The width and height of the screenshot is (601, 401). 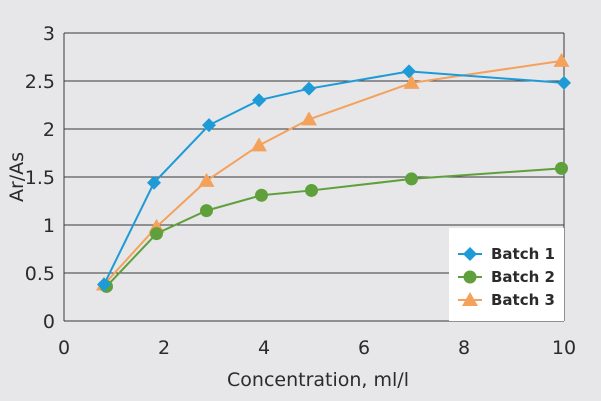 What do you see at coordinates (523, 254) in the screenshot?
I see `legend-label: Batch 1` at bounding box center [523, 254].